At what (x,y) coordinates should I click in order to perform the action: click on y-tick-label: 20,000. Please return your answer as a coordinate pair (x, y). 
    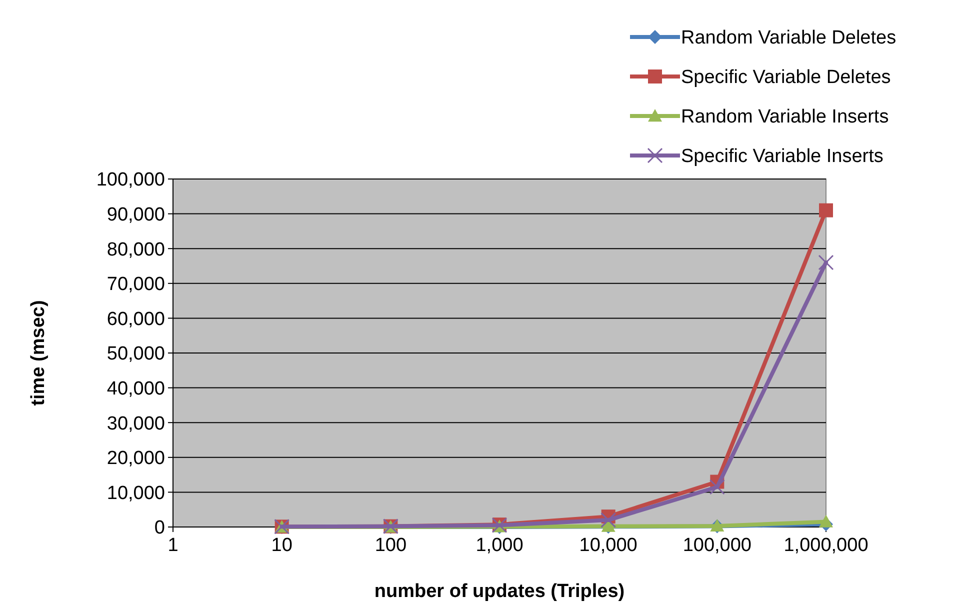
    Looking at the image, I should click on (135, 459).